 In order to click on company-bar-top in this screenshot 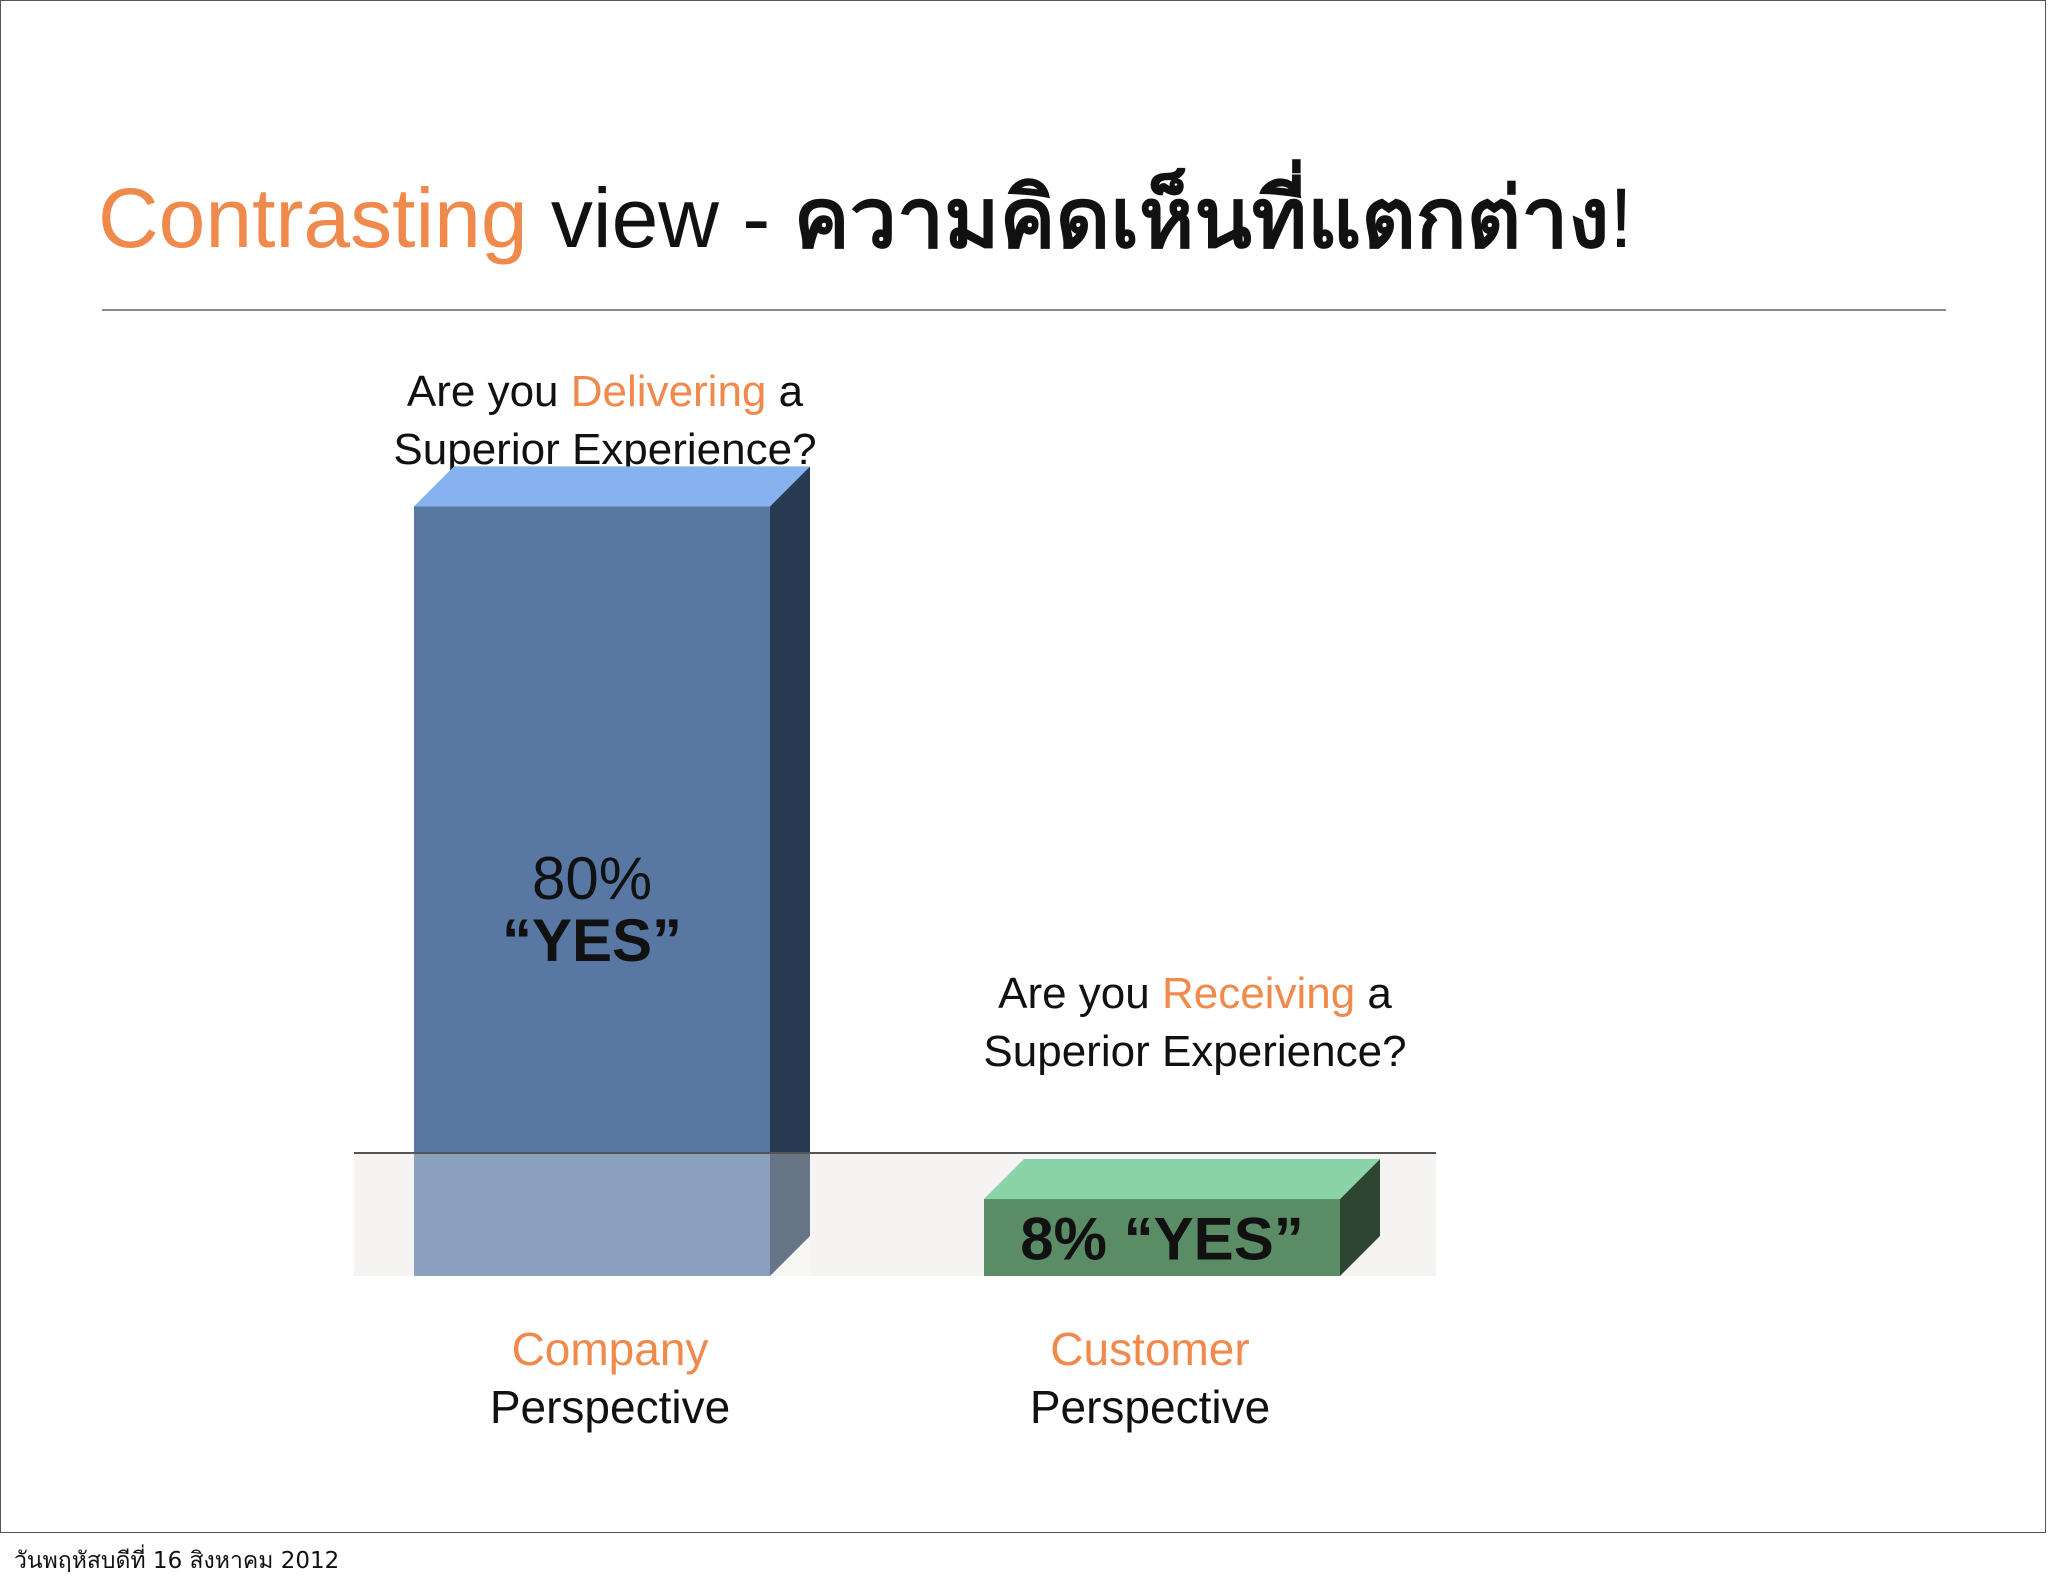, I will do `click(612, 486)`.